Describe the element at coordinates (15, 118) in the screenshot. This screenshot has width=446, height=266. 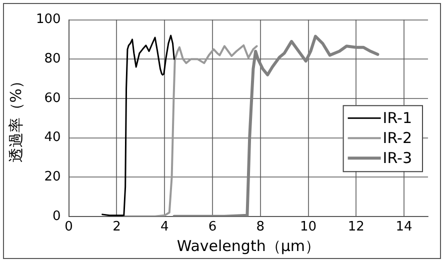
I see `y-axis-title: 透過率（%）` at that location.